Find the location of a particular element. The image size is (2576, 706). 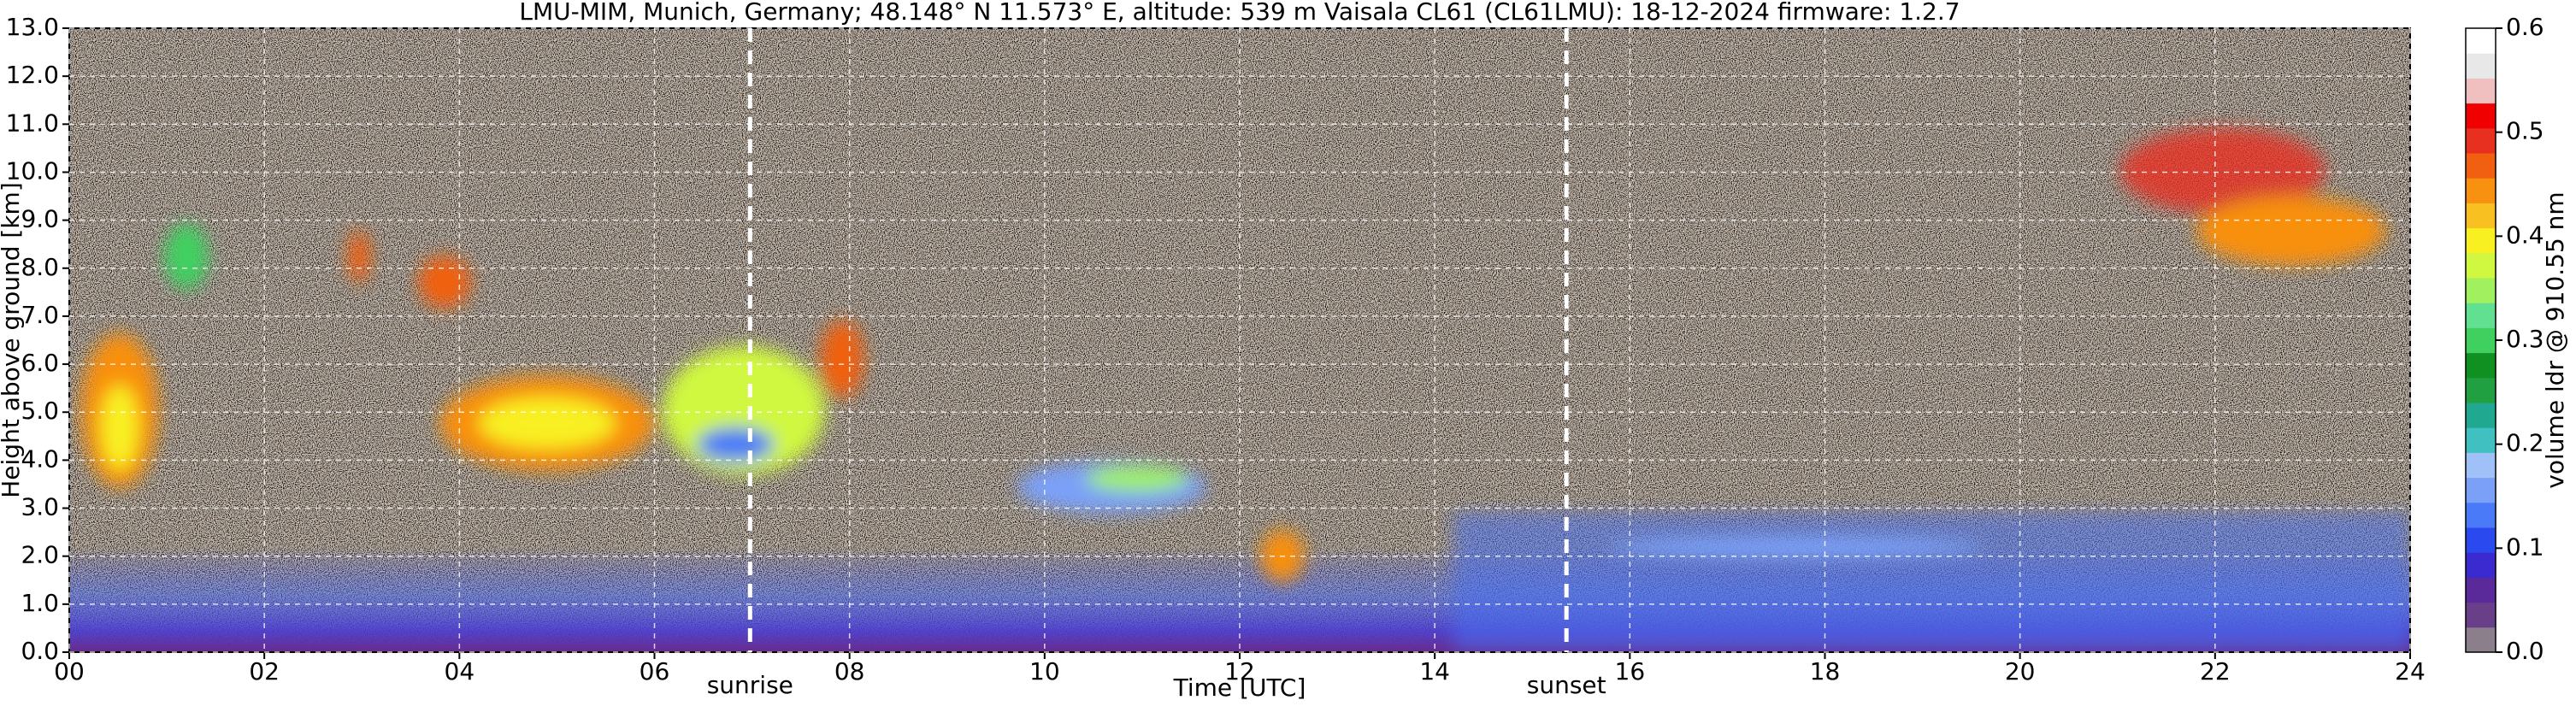

x-tick-label: 16 is located at coordinates (1630, 671).